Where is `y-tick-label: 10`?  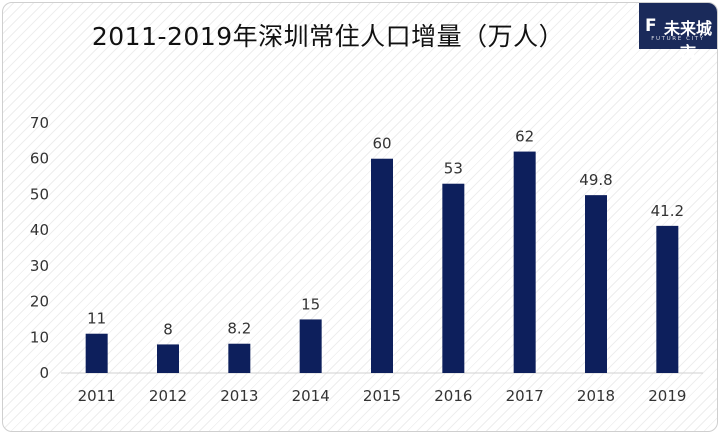 y-tick-label: 10 is located at coordinates (39, 337).